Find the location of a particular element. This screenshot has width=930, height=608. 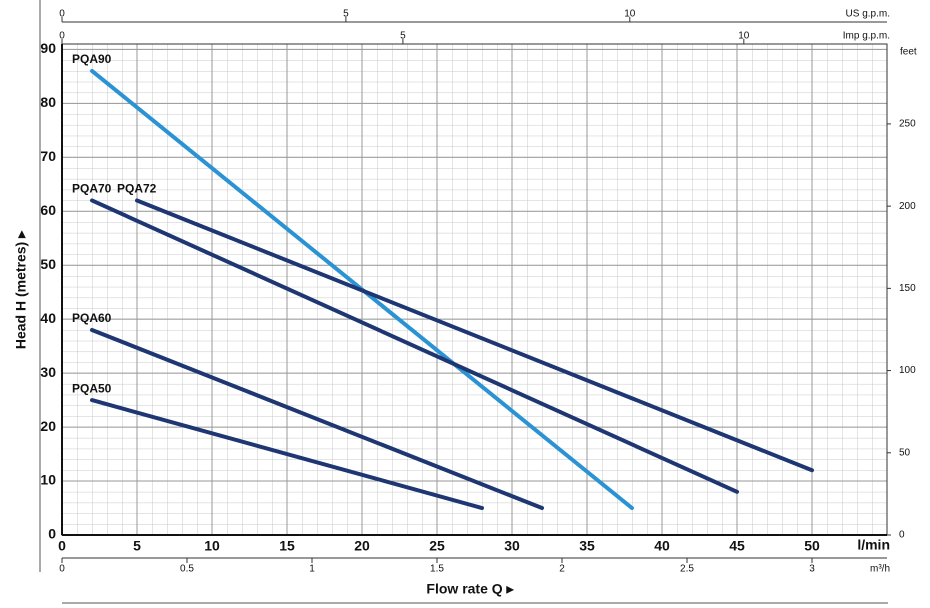

x4-unit: m³/h is located at coordinates (880, 569).